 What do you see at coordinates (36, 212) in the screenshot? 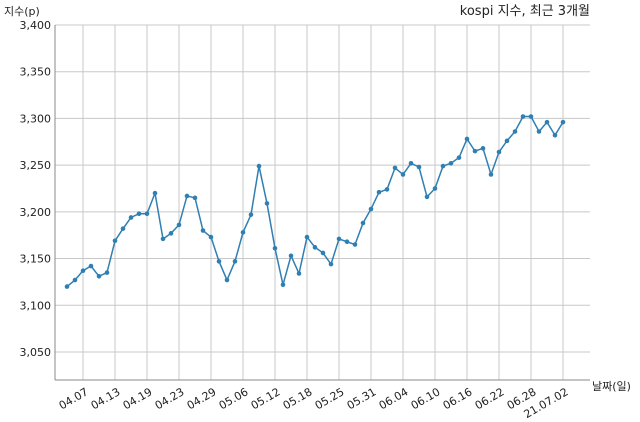
I see `y-tick-label: 3,200` at bounding box center [36, 212].